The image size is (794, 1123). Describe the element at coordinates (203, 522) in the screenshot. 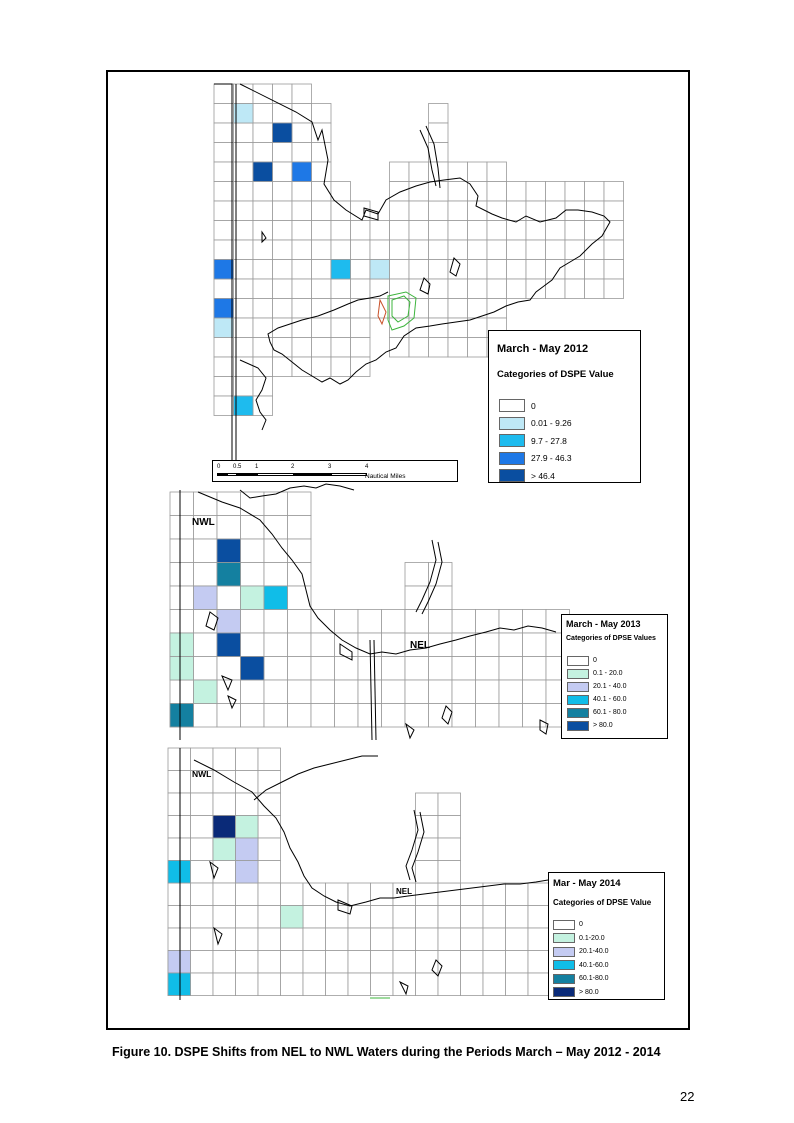

I see `area-label-nwl: NWL` at that location.